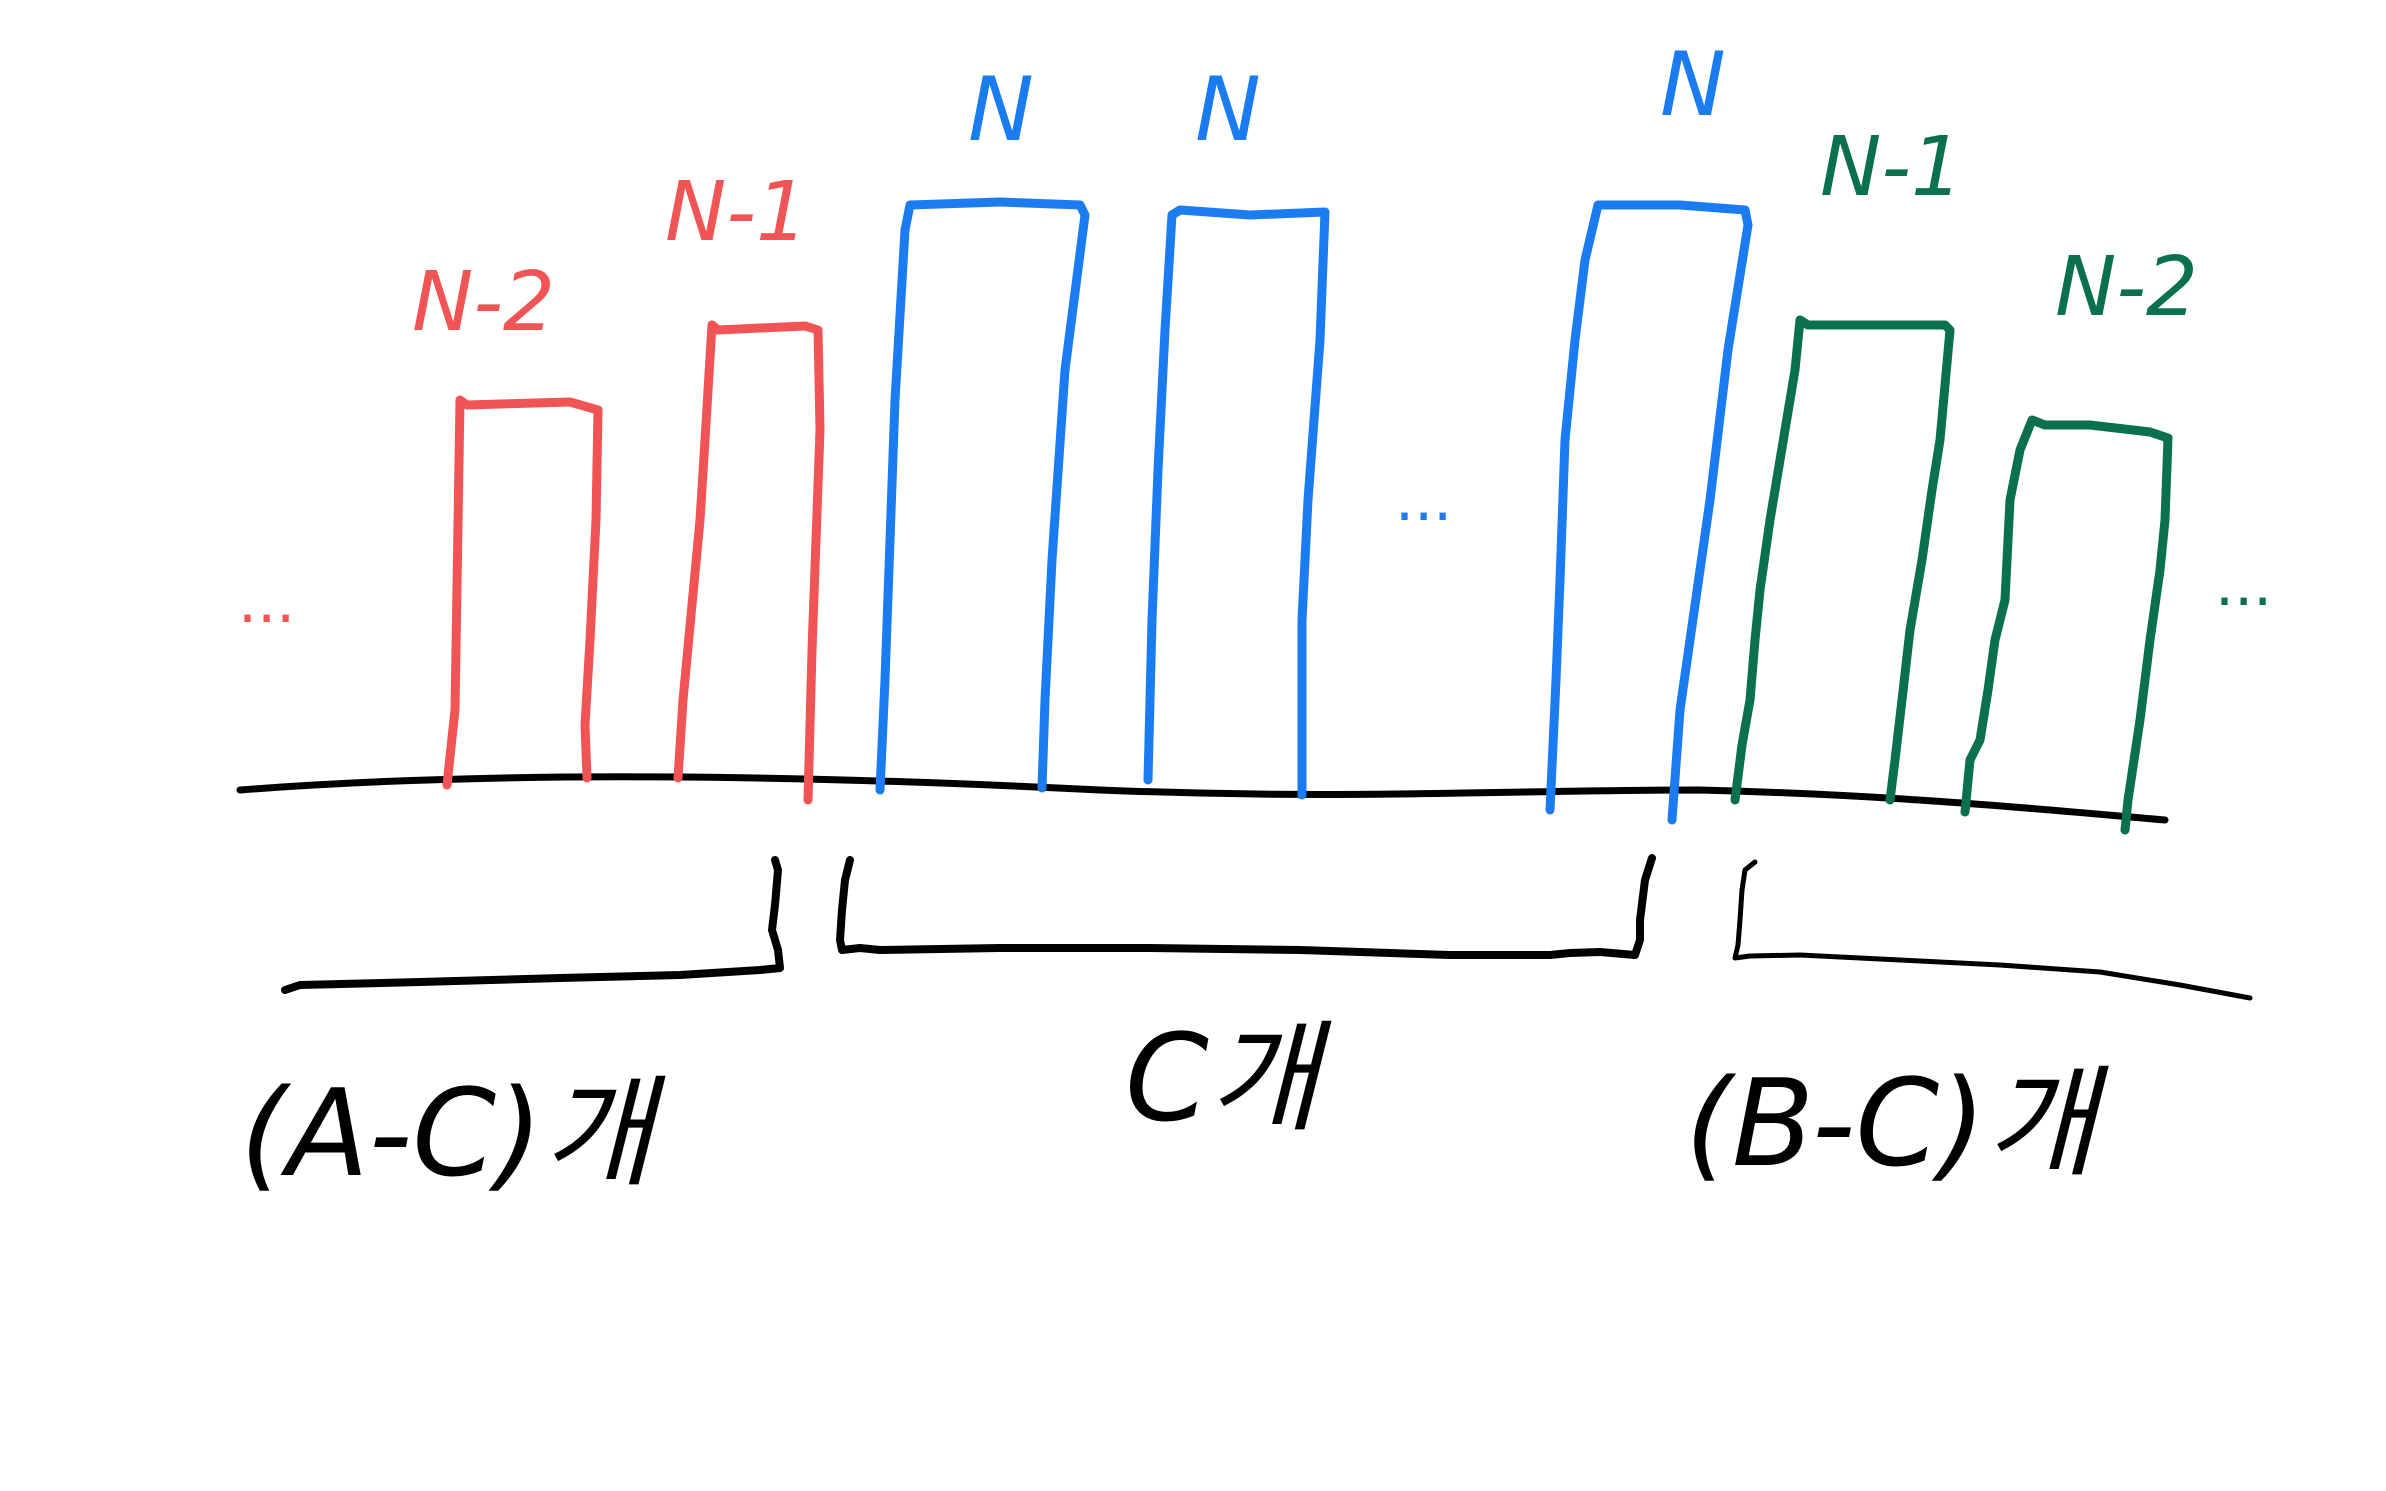 The height and width of the screenshot is (1491, 2386). What do you see at coordinates (1001, 109) in the screenshot?
I see `bar-label-blue-n-1: N` at bounding box center [1001, 109].